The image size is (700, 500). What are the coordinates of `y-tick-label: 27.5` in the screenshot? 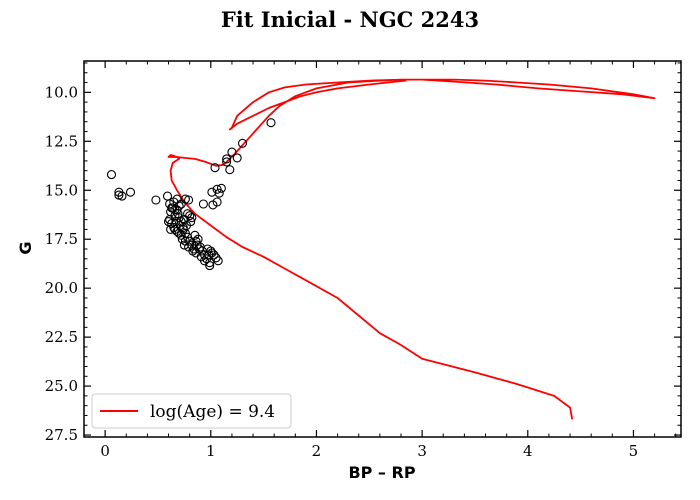 It's located at (61, 435).